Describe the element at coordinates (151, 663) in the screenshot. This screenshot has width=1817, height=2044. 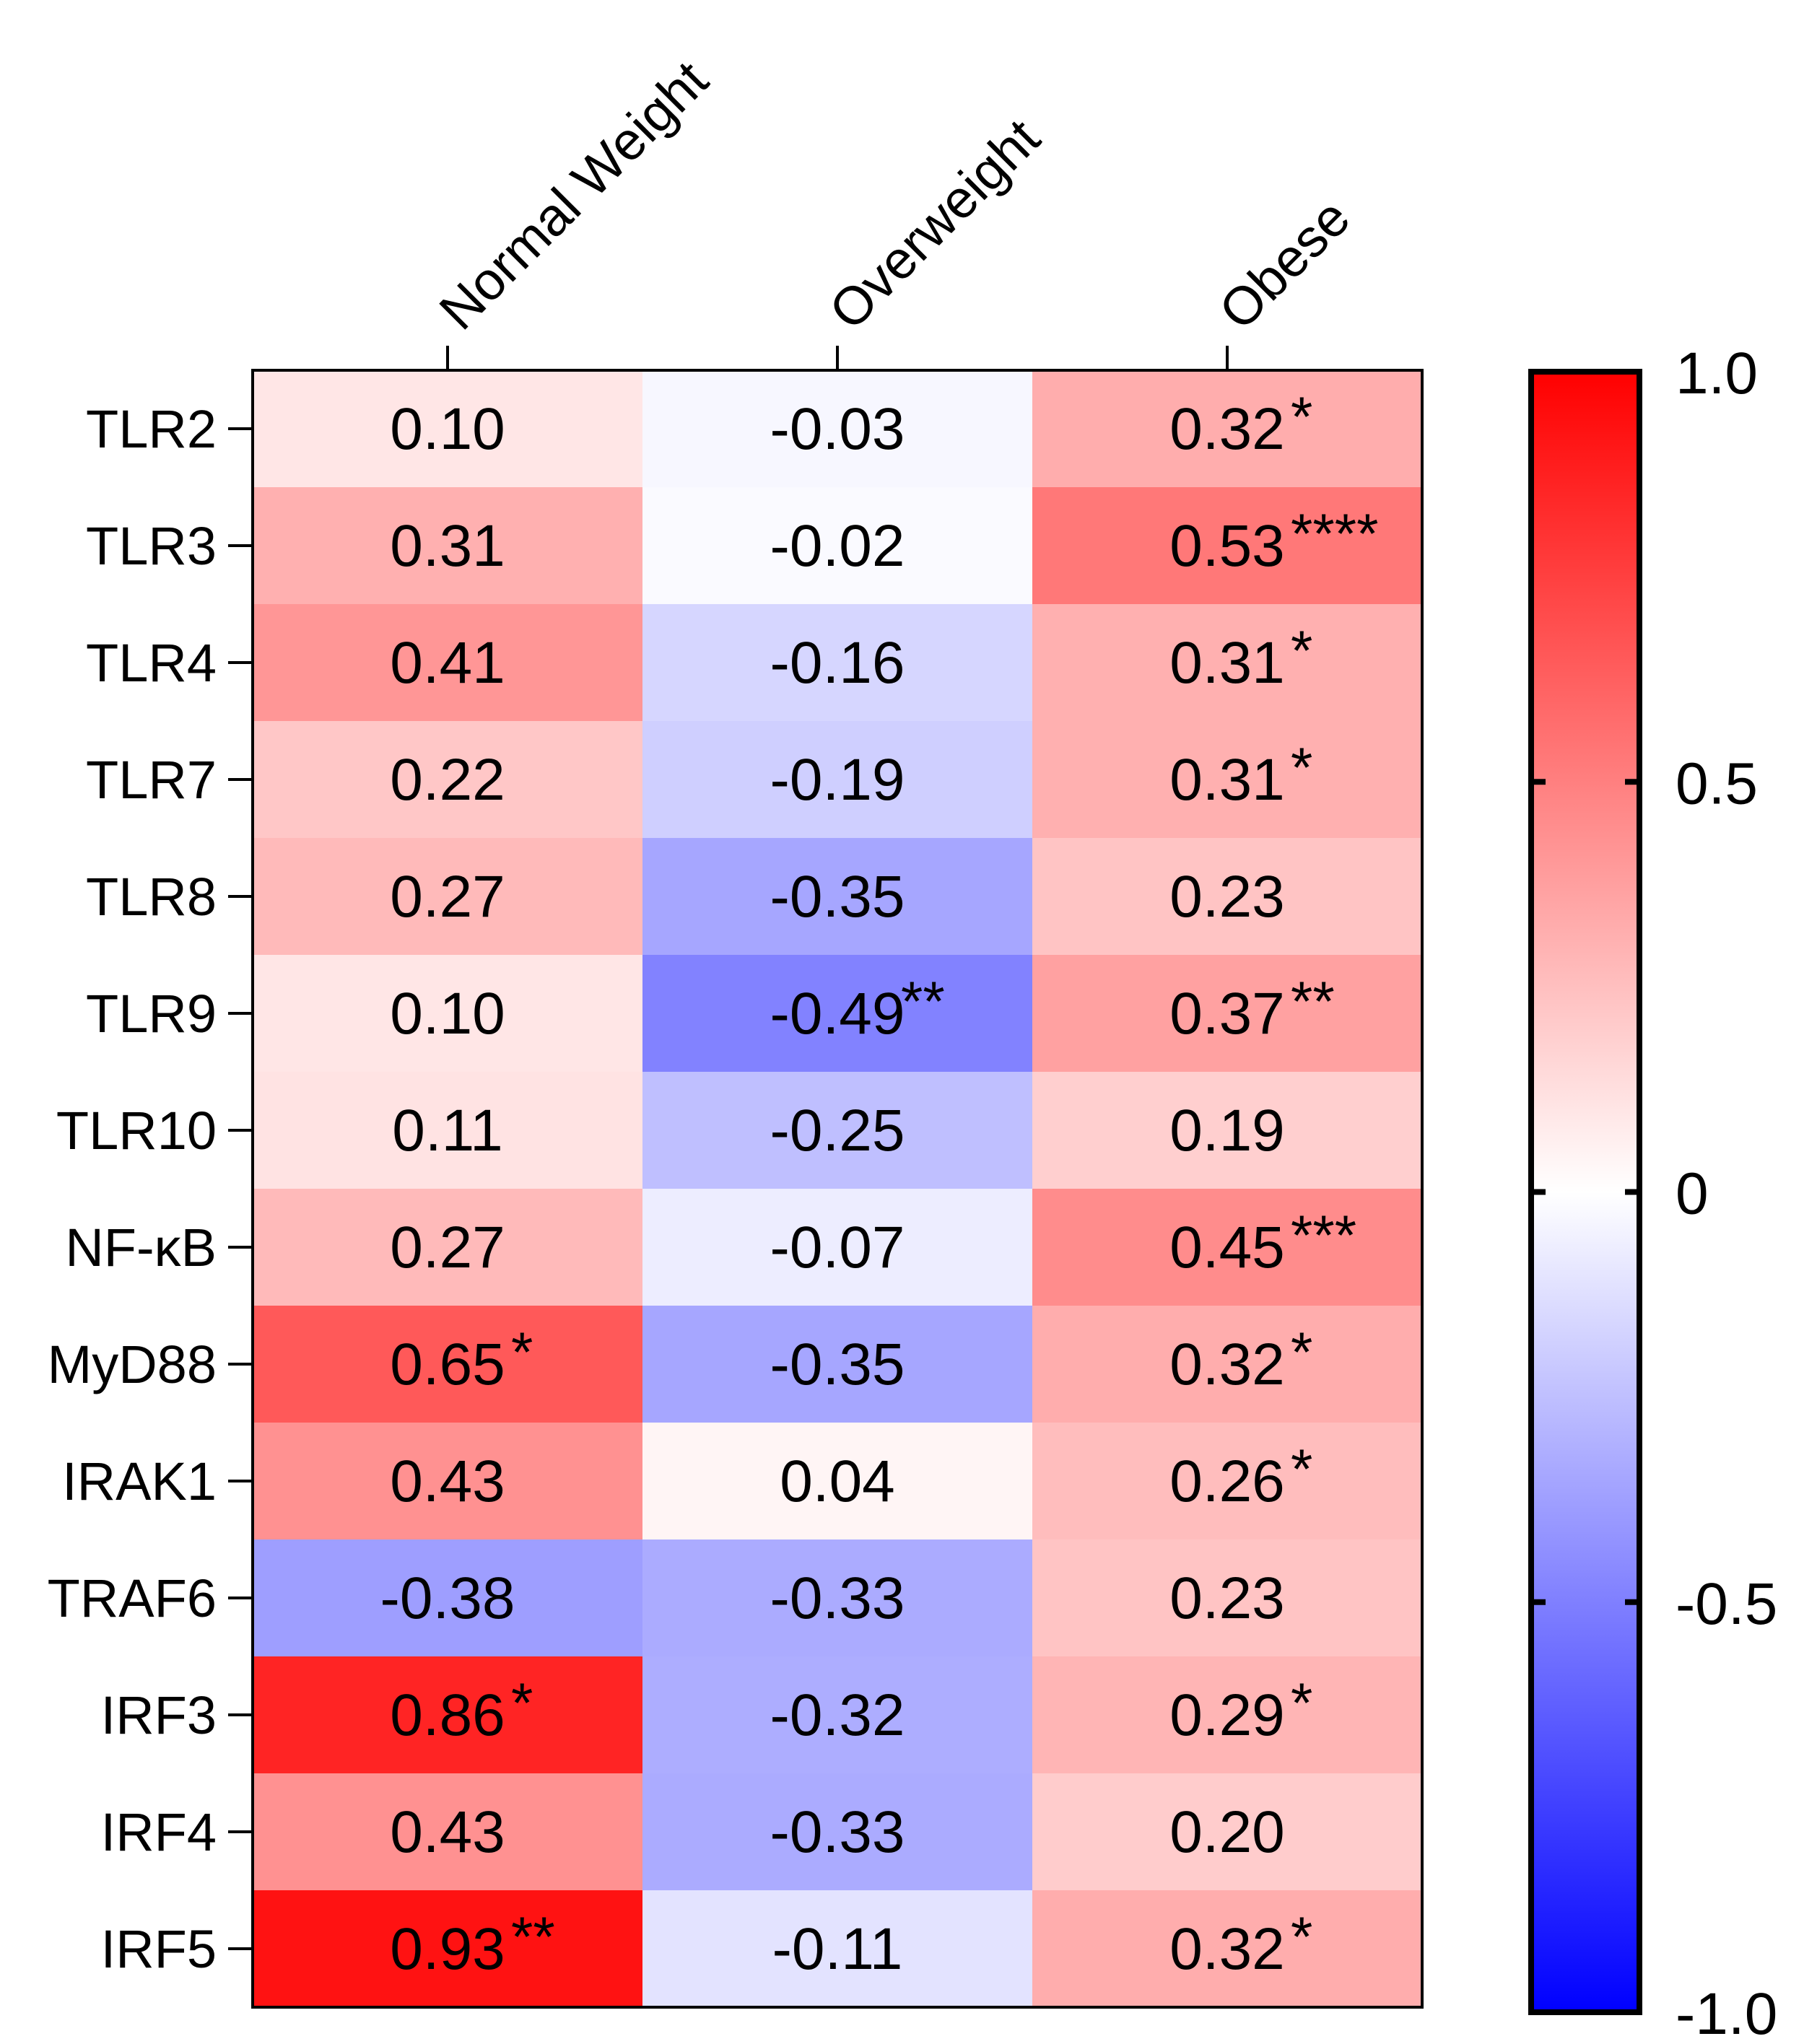
I see `row-label: TLR4` at that location.